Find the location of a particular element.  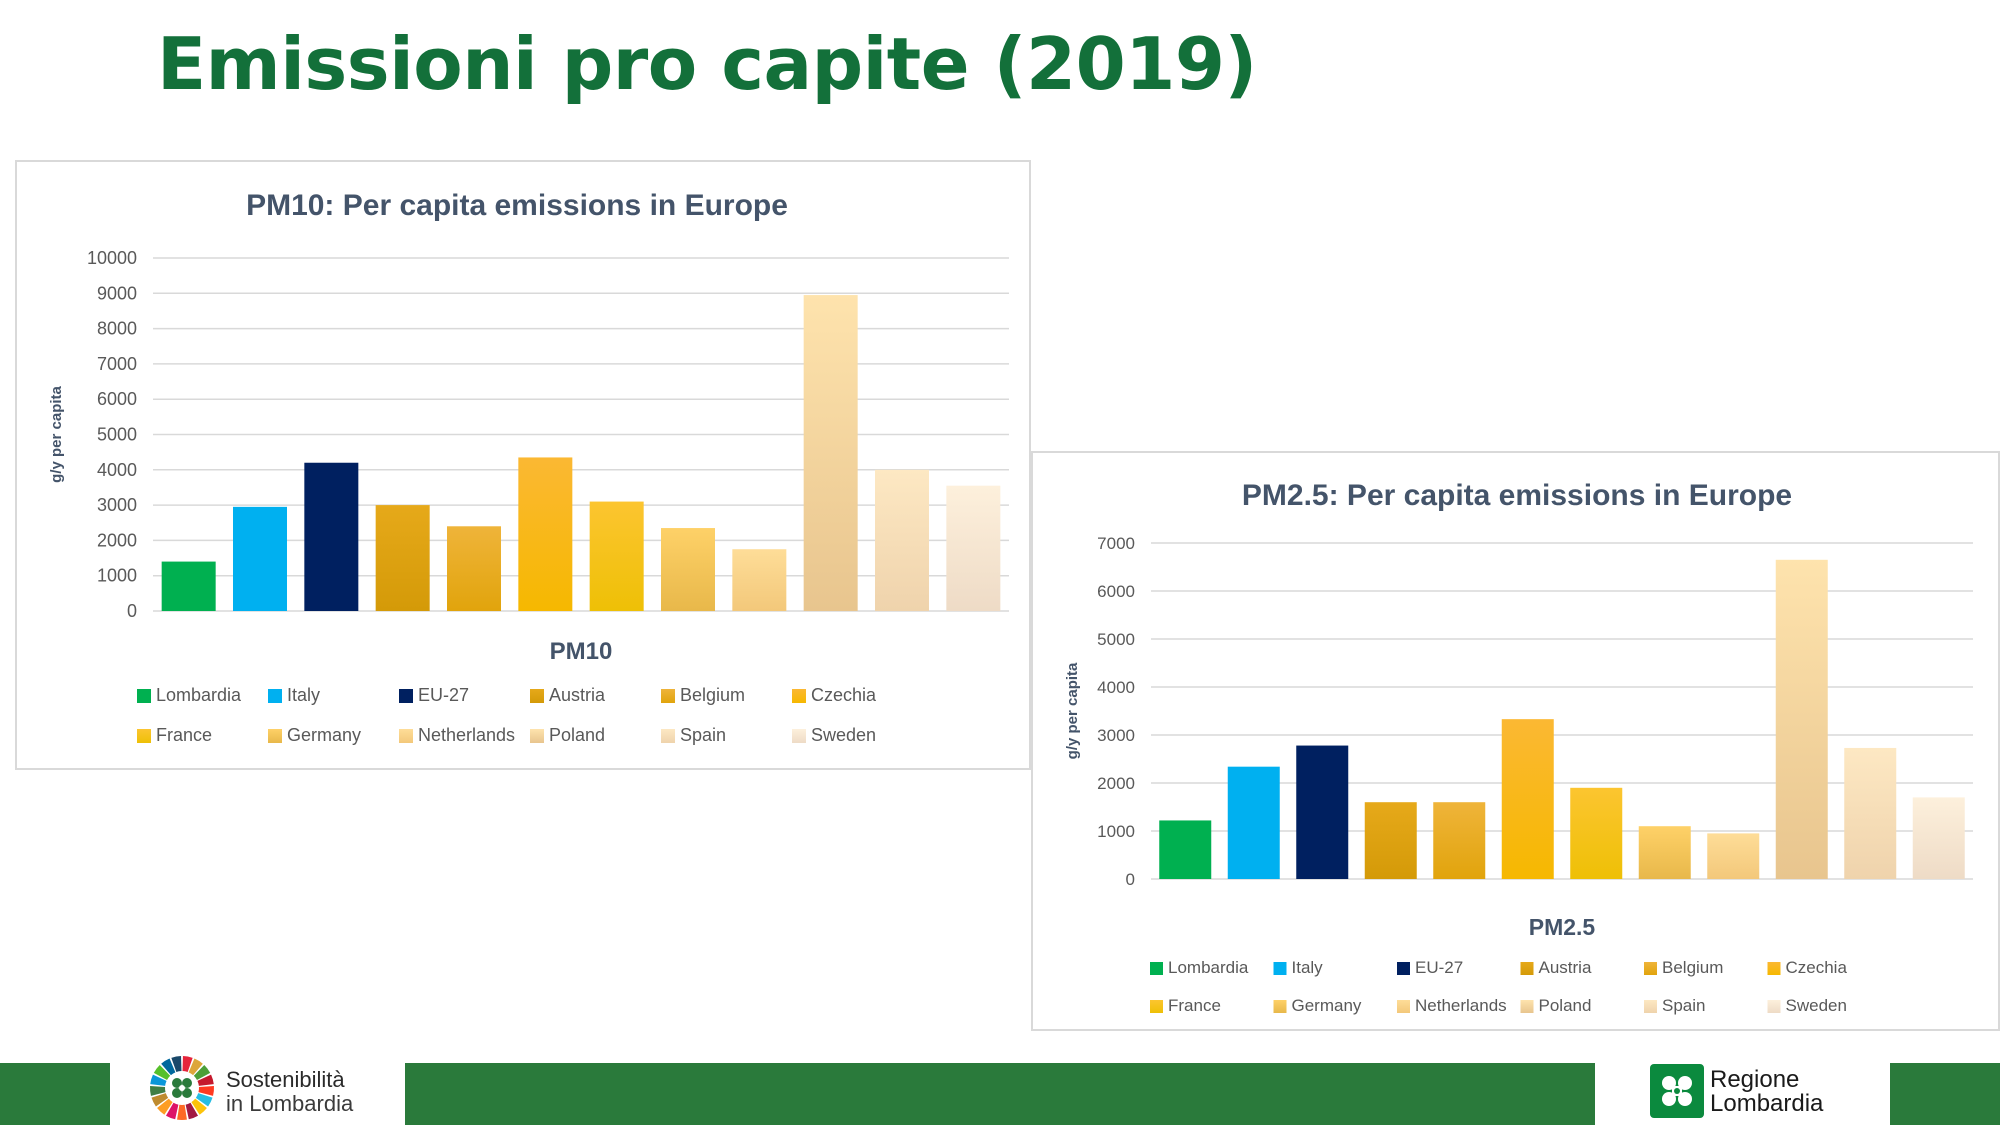

y-tick-label: 7000 is located at coordinates (117, 364).